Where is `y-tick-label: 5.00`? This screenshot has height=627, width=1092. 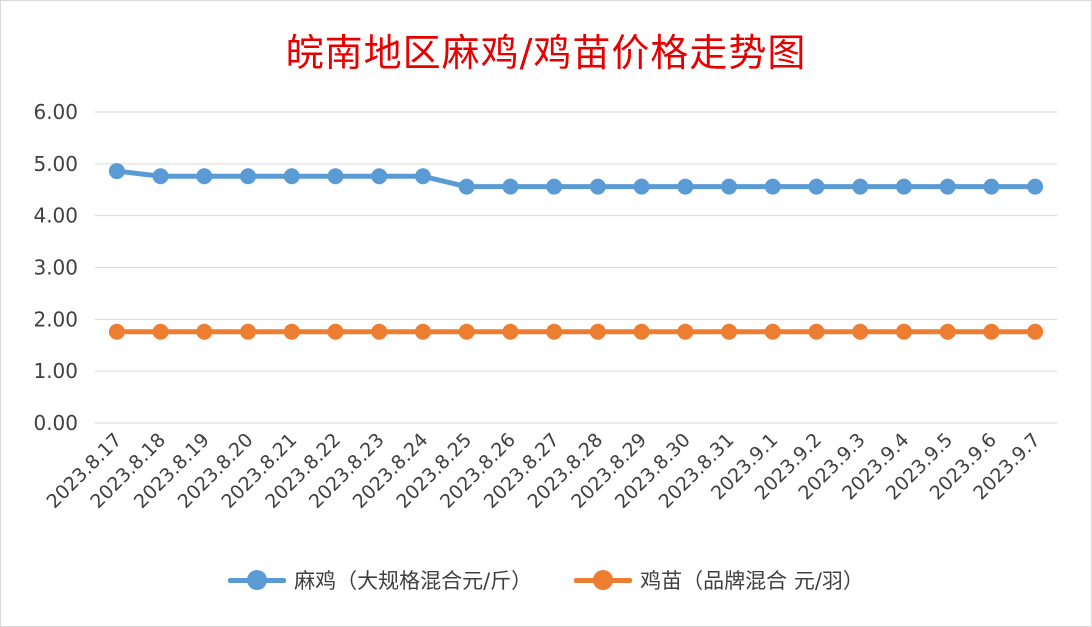
y-tick-label: 5.00 is located at coordinates (55, 164).